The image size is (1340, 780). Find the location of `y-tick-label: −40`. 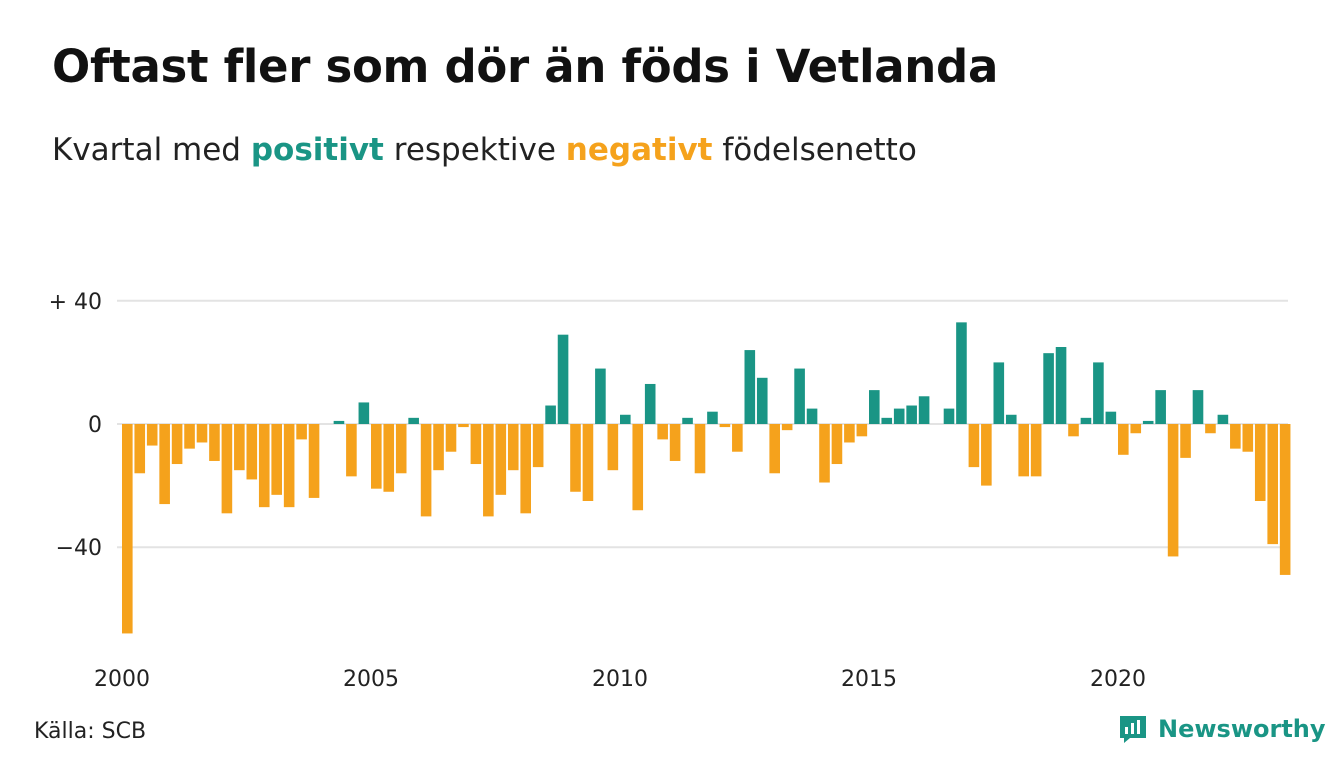

y-tick-label: −40 is located at coordinates (79, 548).